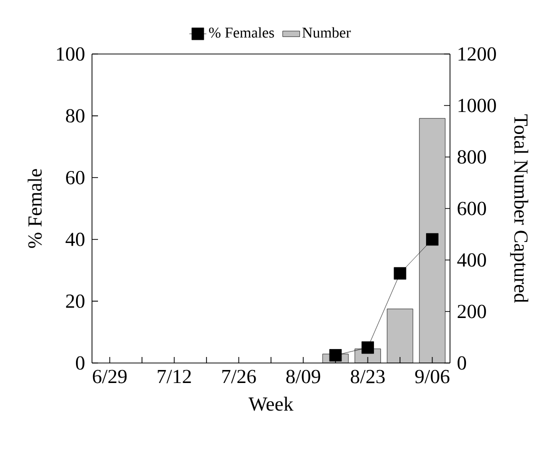 The width and height of the screenshot is (555, 455). Describe the element at coordinates (75, 116) in the screenshot. I see `y-tick-label: 80` at that location.